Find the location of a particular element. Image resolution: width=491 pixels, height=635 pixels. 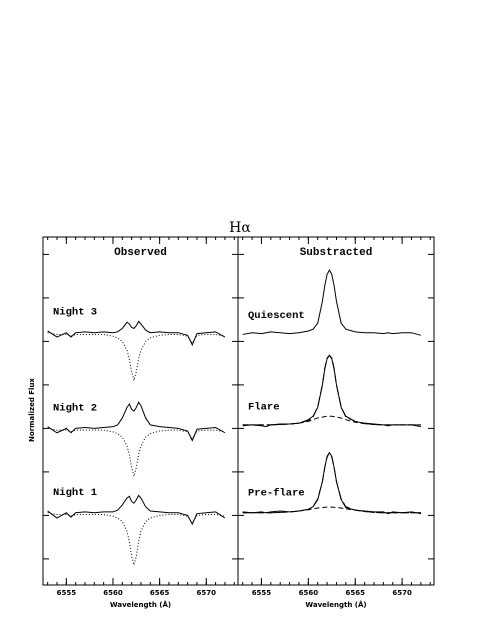

series-label: Night 1 is located at coordinates (75, 493).